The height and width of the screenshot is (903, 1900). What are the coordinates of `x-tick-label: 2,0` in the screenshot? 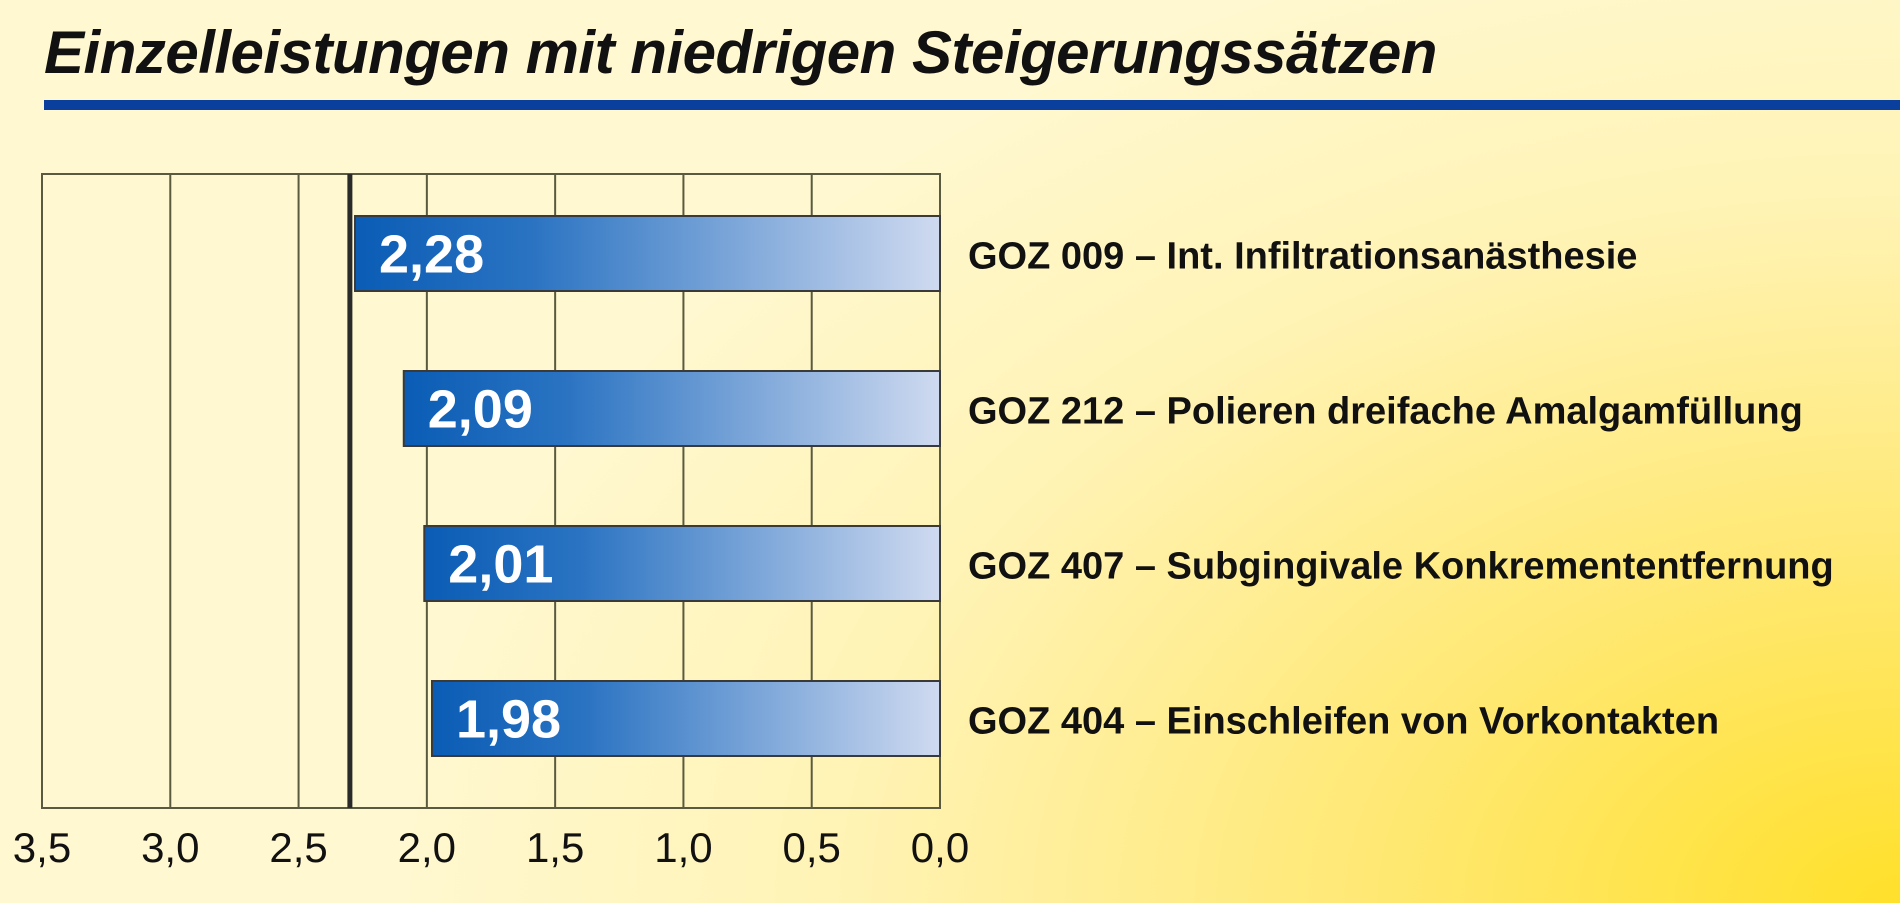 It's located at (427, 847).